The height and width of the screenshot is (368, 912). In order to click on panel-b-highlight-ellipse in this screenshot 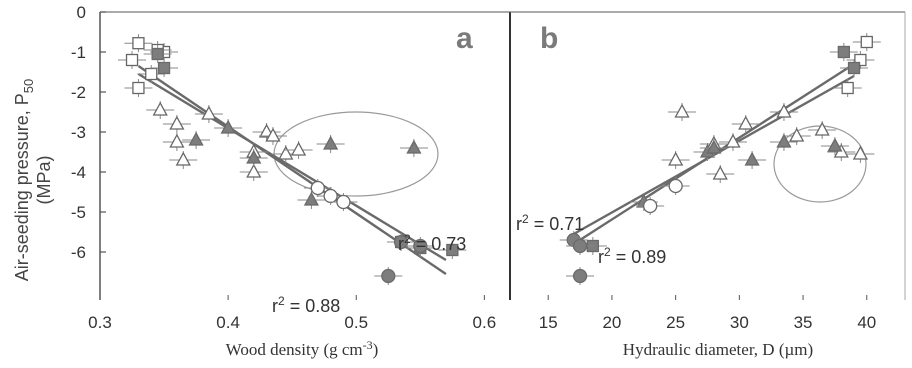, I will do `click(820, 164)`.